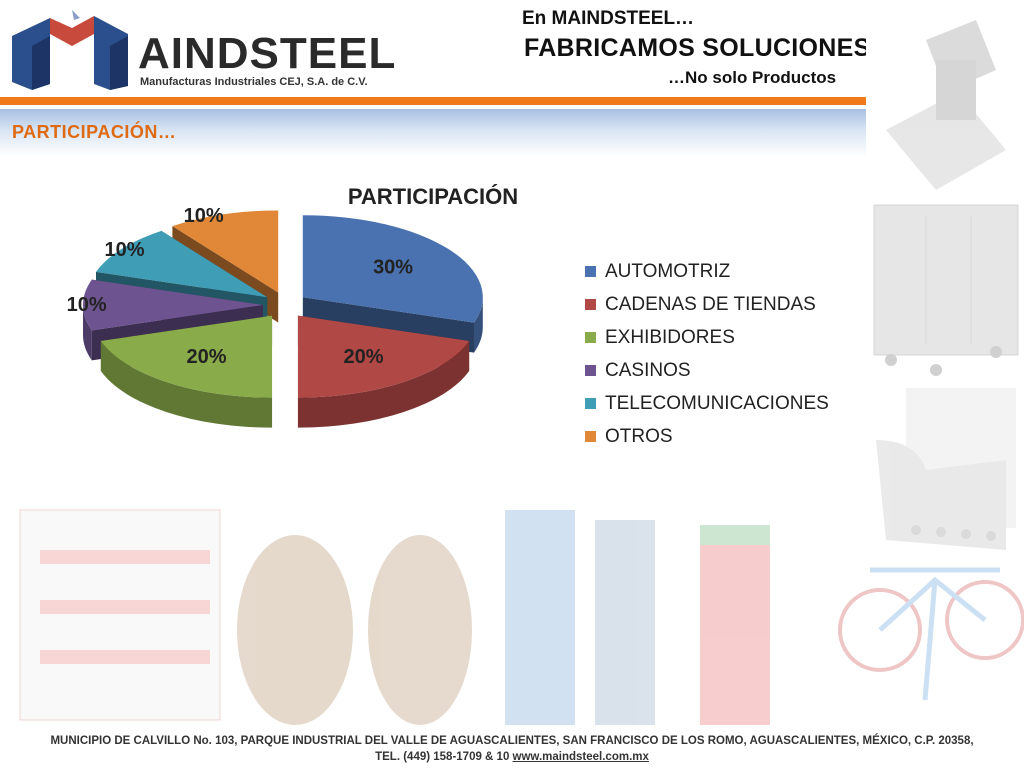  What do you see at coordinates (590, 271) in the screenshot?
I see `legend-swatch-automotriz` at bounding box center [590, 271].